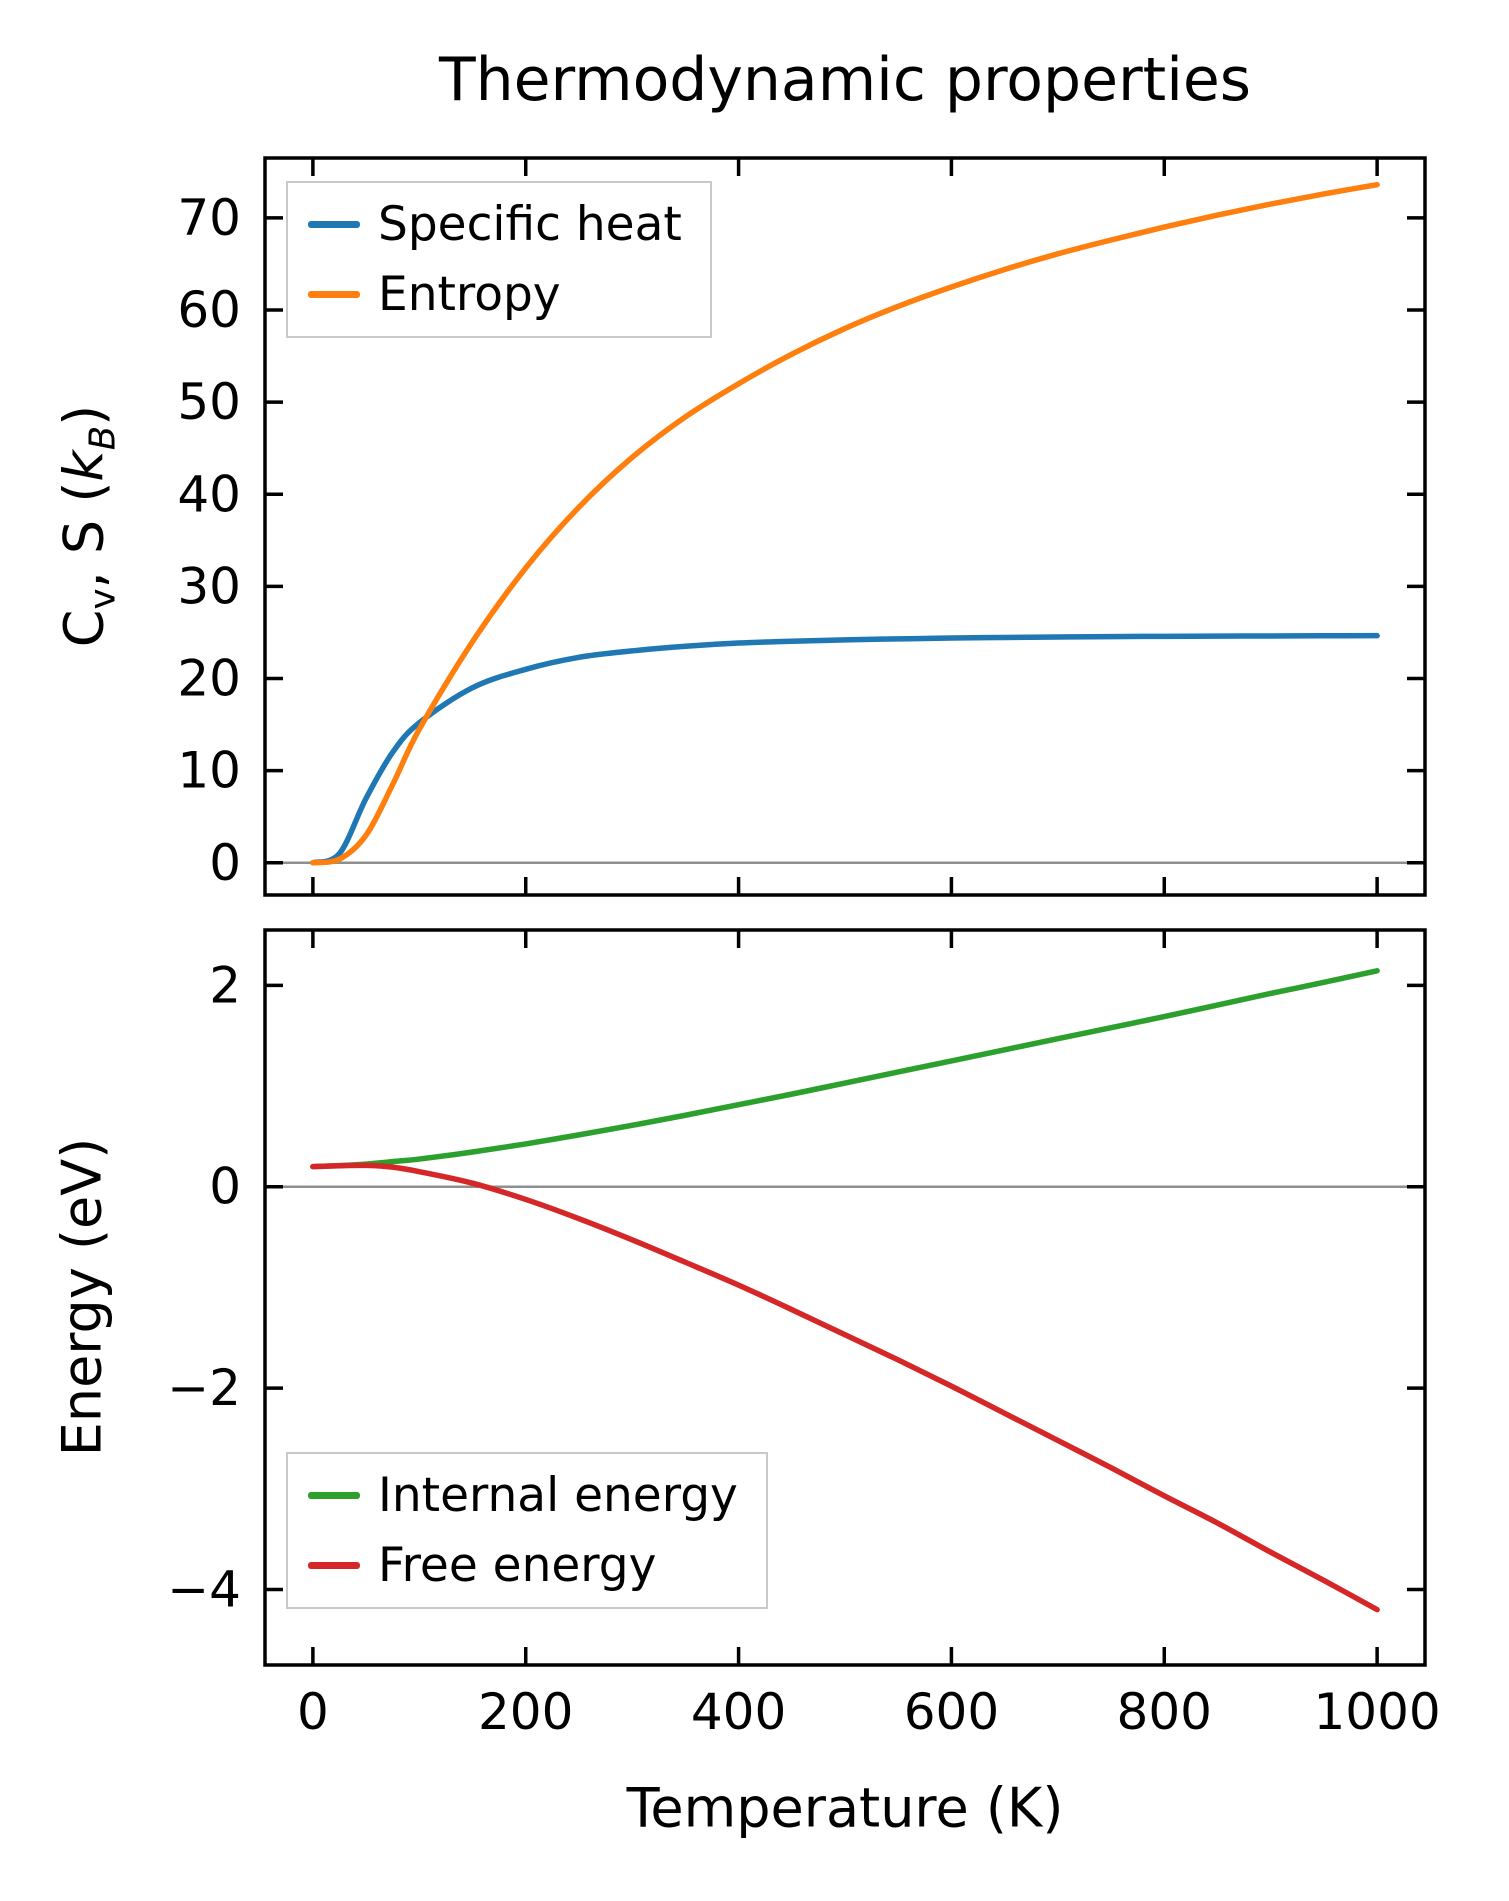 The height and width of the screenshot is (1901, 1509). I want to click on legend-item-entropy: Entropy, so click(495, 294).